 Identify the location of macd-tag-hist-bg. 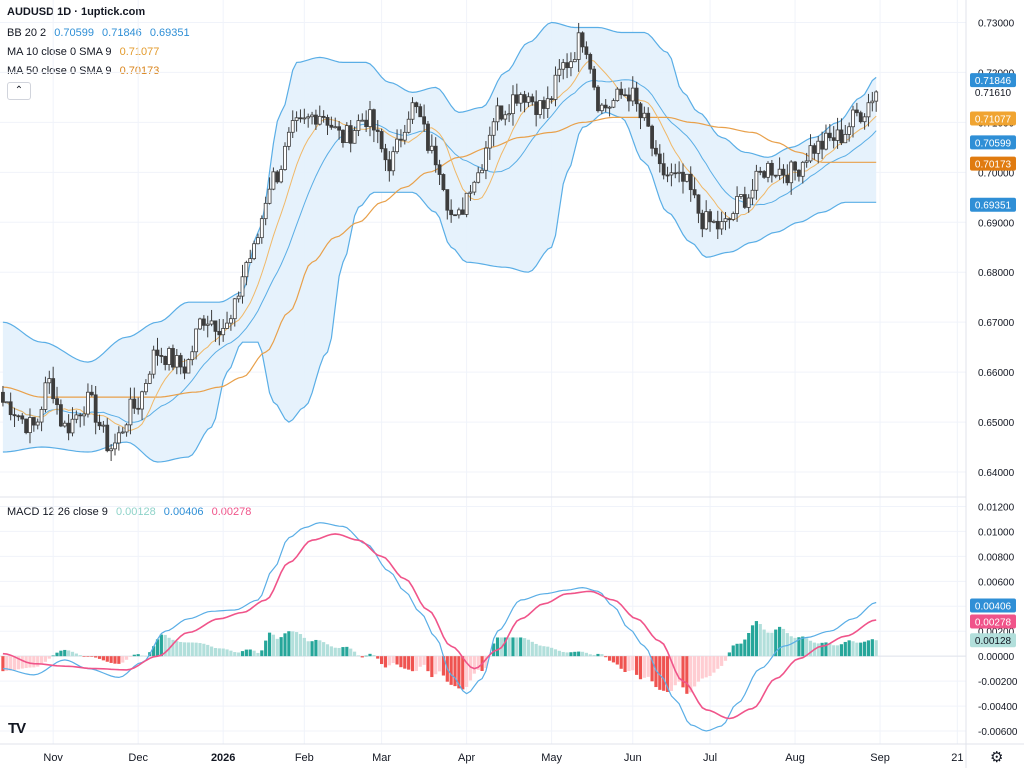
(993, 640).